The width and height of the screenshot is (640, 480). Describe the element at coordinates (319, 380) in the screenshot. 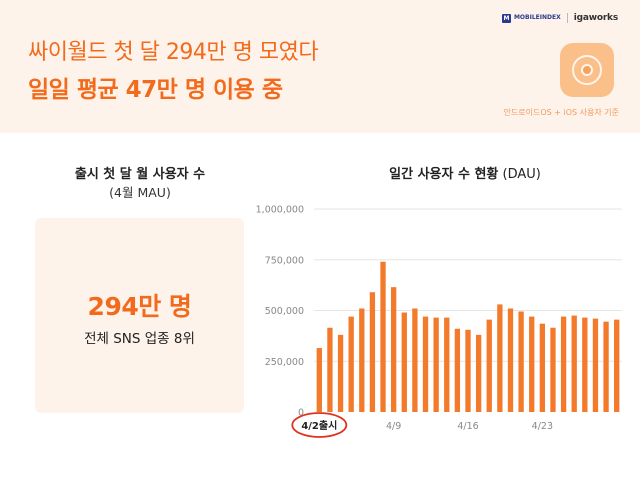

I see `bar-4/2` at that location.